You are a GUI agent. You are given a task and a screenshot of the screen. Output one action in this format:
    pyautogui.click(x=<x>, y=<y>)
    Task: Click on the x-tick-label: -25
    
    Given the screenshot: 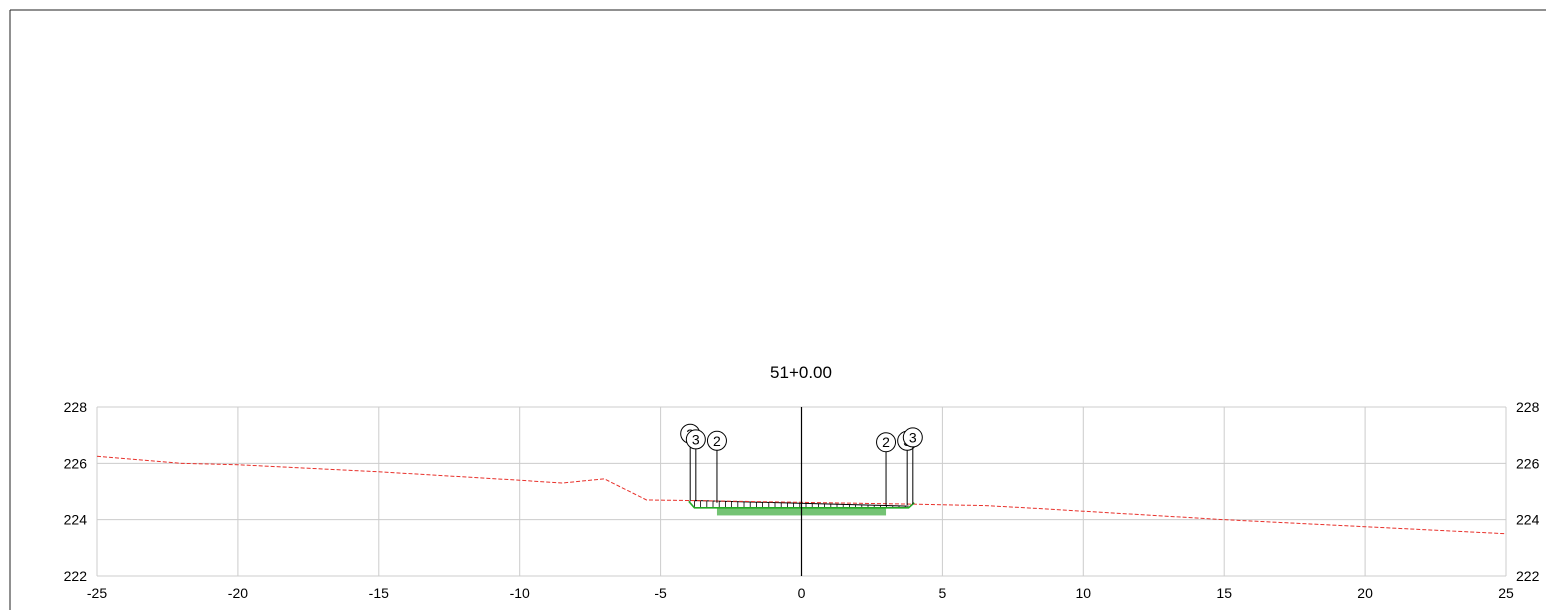 What is the action you would take?
    pyautogui.click(x=97, y=593)
    